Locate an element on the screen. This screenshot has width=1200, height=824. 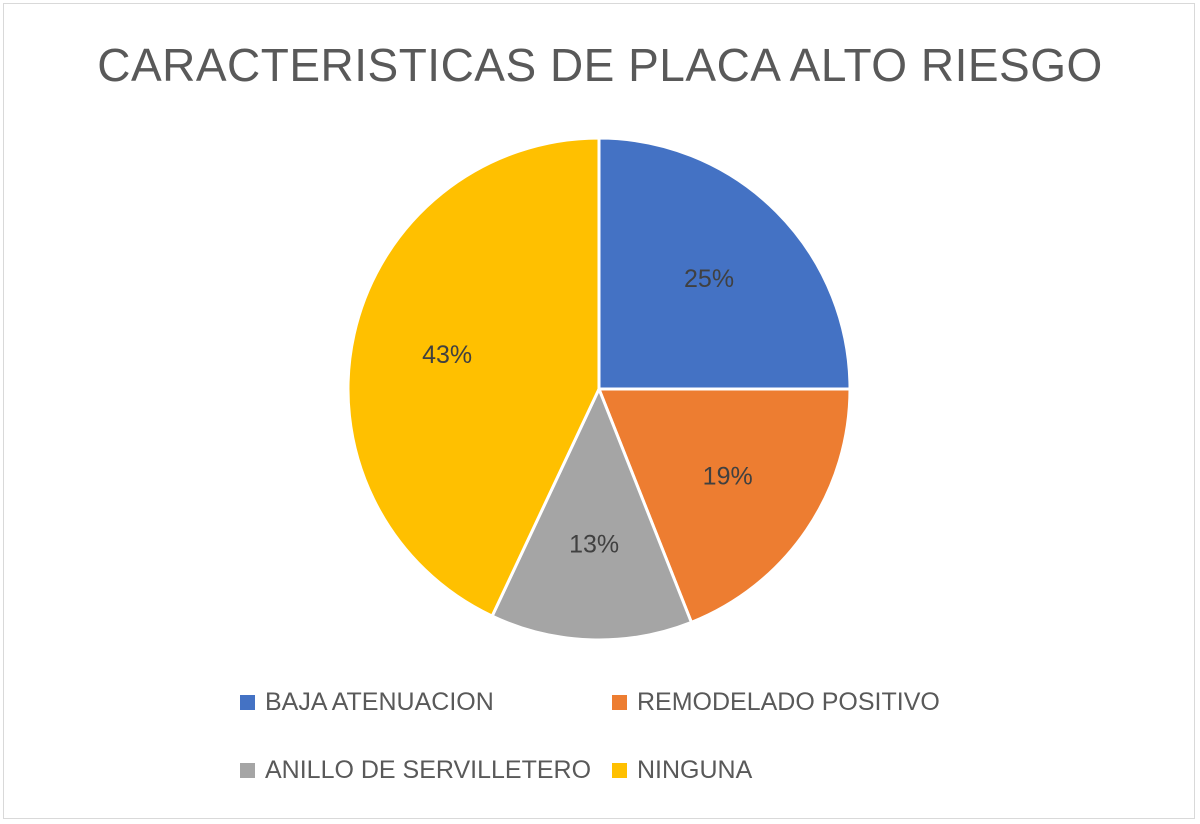
pie-slice-remodelado-positivo is located at coordinates (724, 505).